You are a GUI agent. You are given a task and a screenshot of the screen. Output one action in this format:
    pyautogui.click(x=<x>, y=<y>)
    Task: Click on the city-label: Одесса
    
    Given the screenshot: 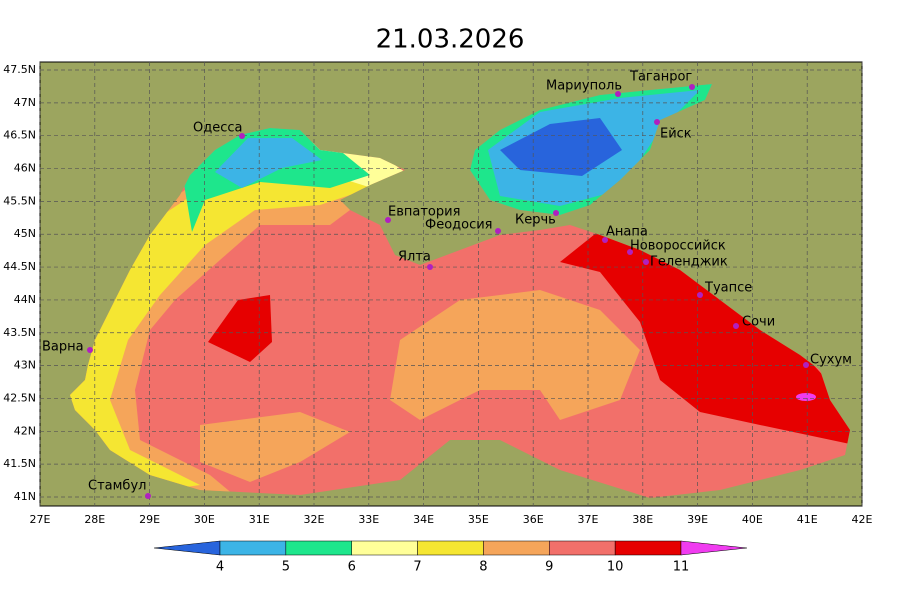 What is the action you would take?
    pyautogui.click(x=217, y=128)
    